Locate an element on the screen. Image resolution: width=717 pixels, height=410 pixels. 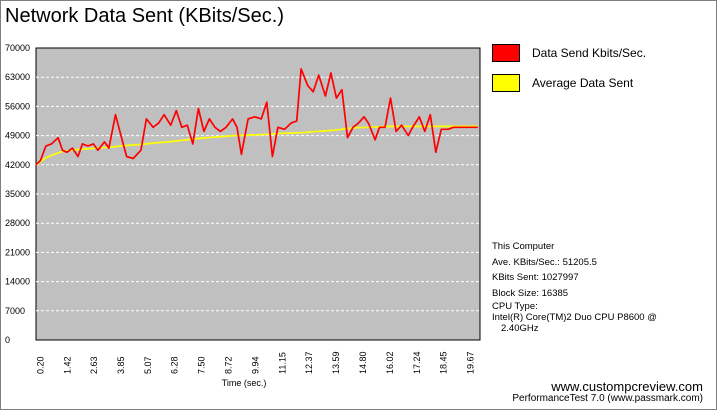
y-tick-label: 28000 is located at coordinates (17, 223).